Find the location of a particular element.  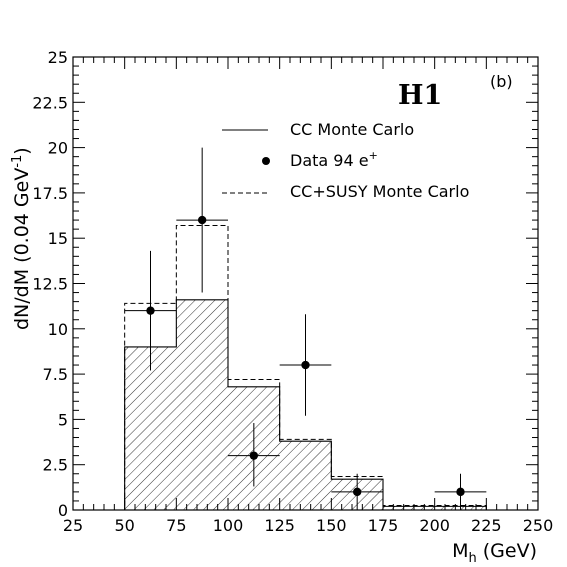

x-tick-label: 50 is located at coordinates (124, 525).